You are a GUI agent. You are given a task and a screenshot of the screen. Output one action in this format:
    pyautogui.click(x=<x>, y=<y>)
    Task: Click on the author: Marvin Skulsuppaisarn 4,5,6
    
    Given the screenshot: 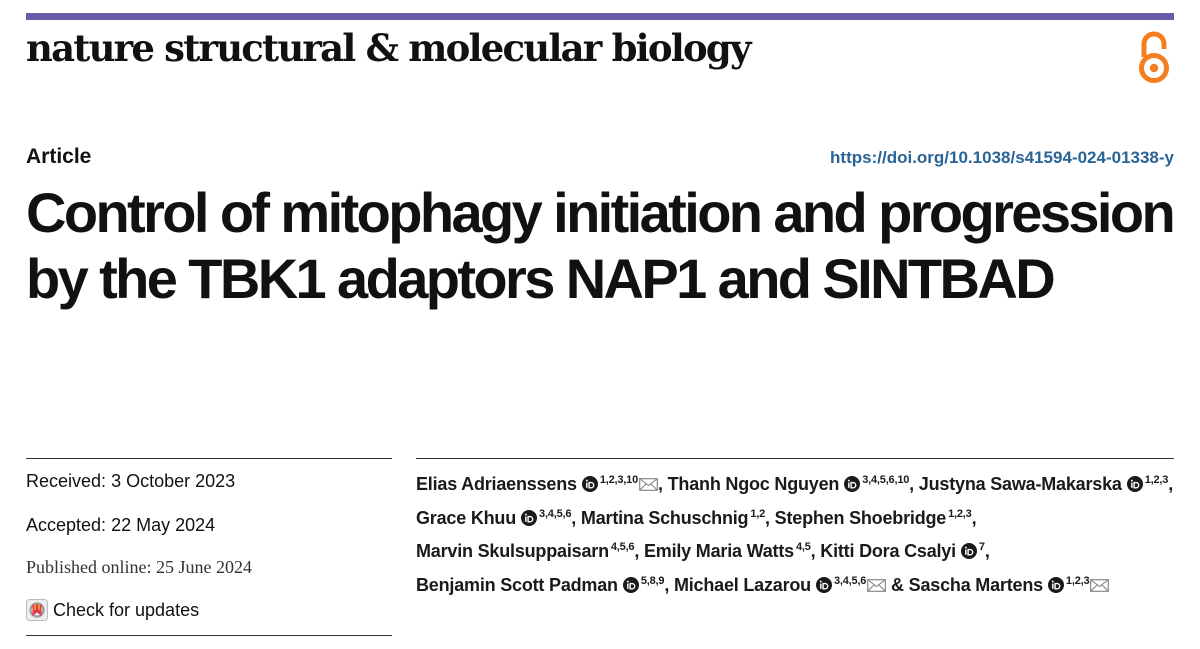 What is the action you would take?
    pyautogui.click(x=525, y=551)
    